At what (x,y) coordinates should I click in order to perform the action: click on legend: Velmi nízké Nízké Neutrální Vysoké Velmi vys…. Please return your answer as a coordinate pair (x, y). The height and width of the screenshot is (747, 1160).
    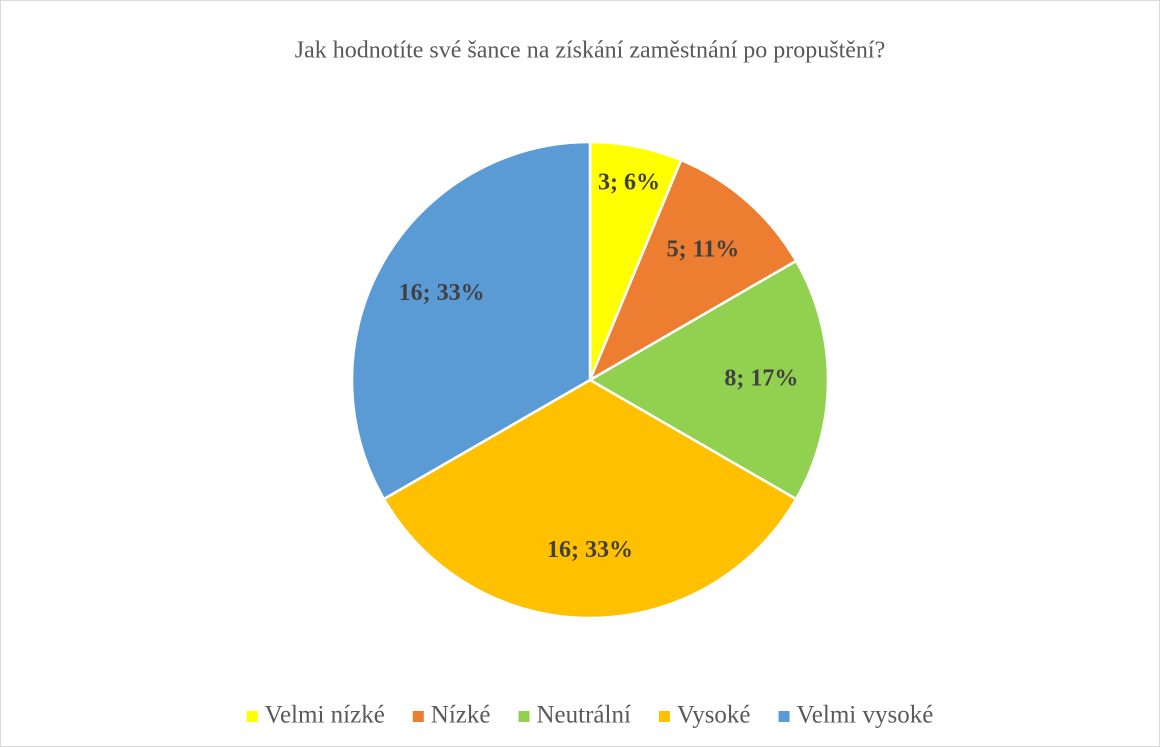
    Looking at the image, I should click on (590, 715).